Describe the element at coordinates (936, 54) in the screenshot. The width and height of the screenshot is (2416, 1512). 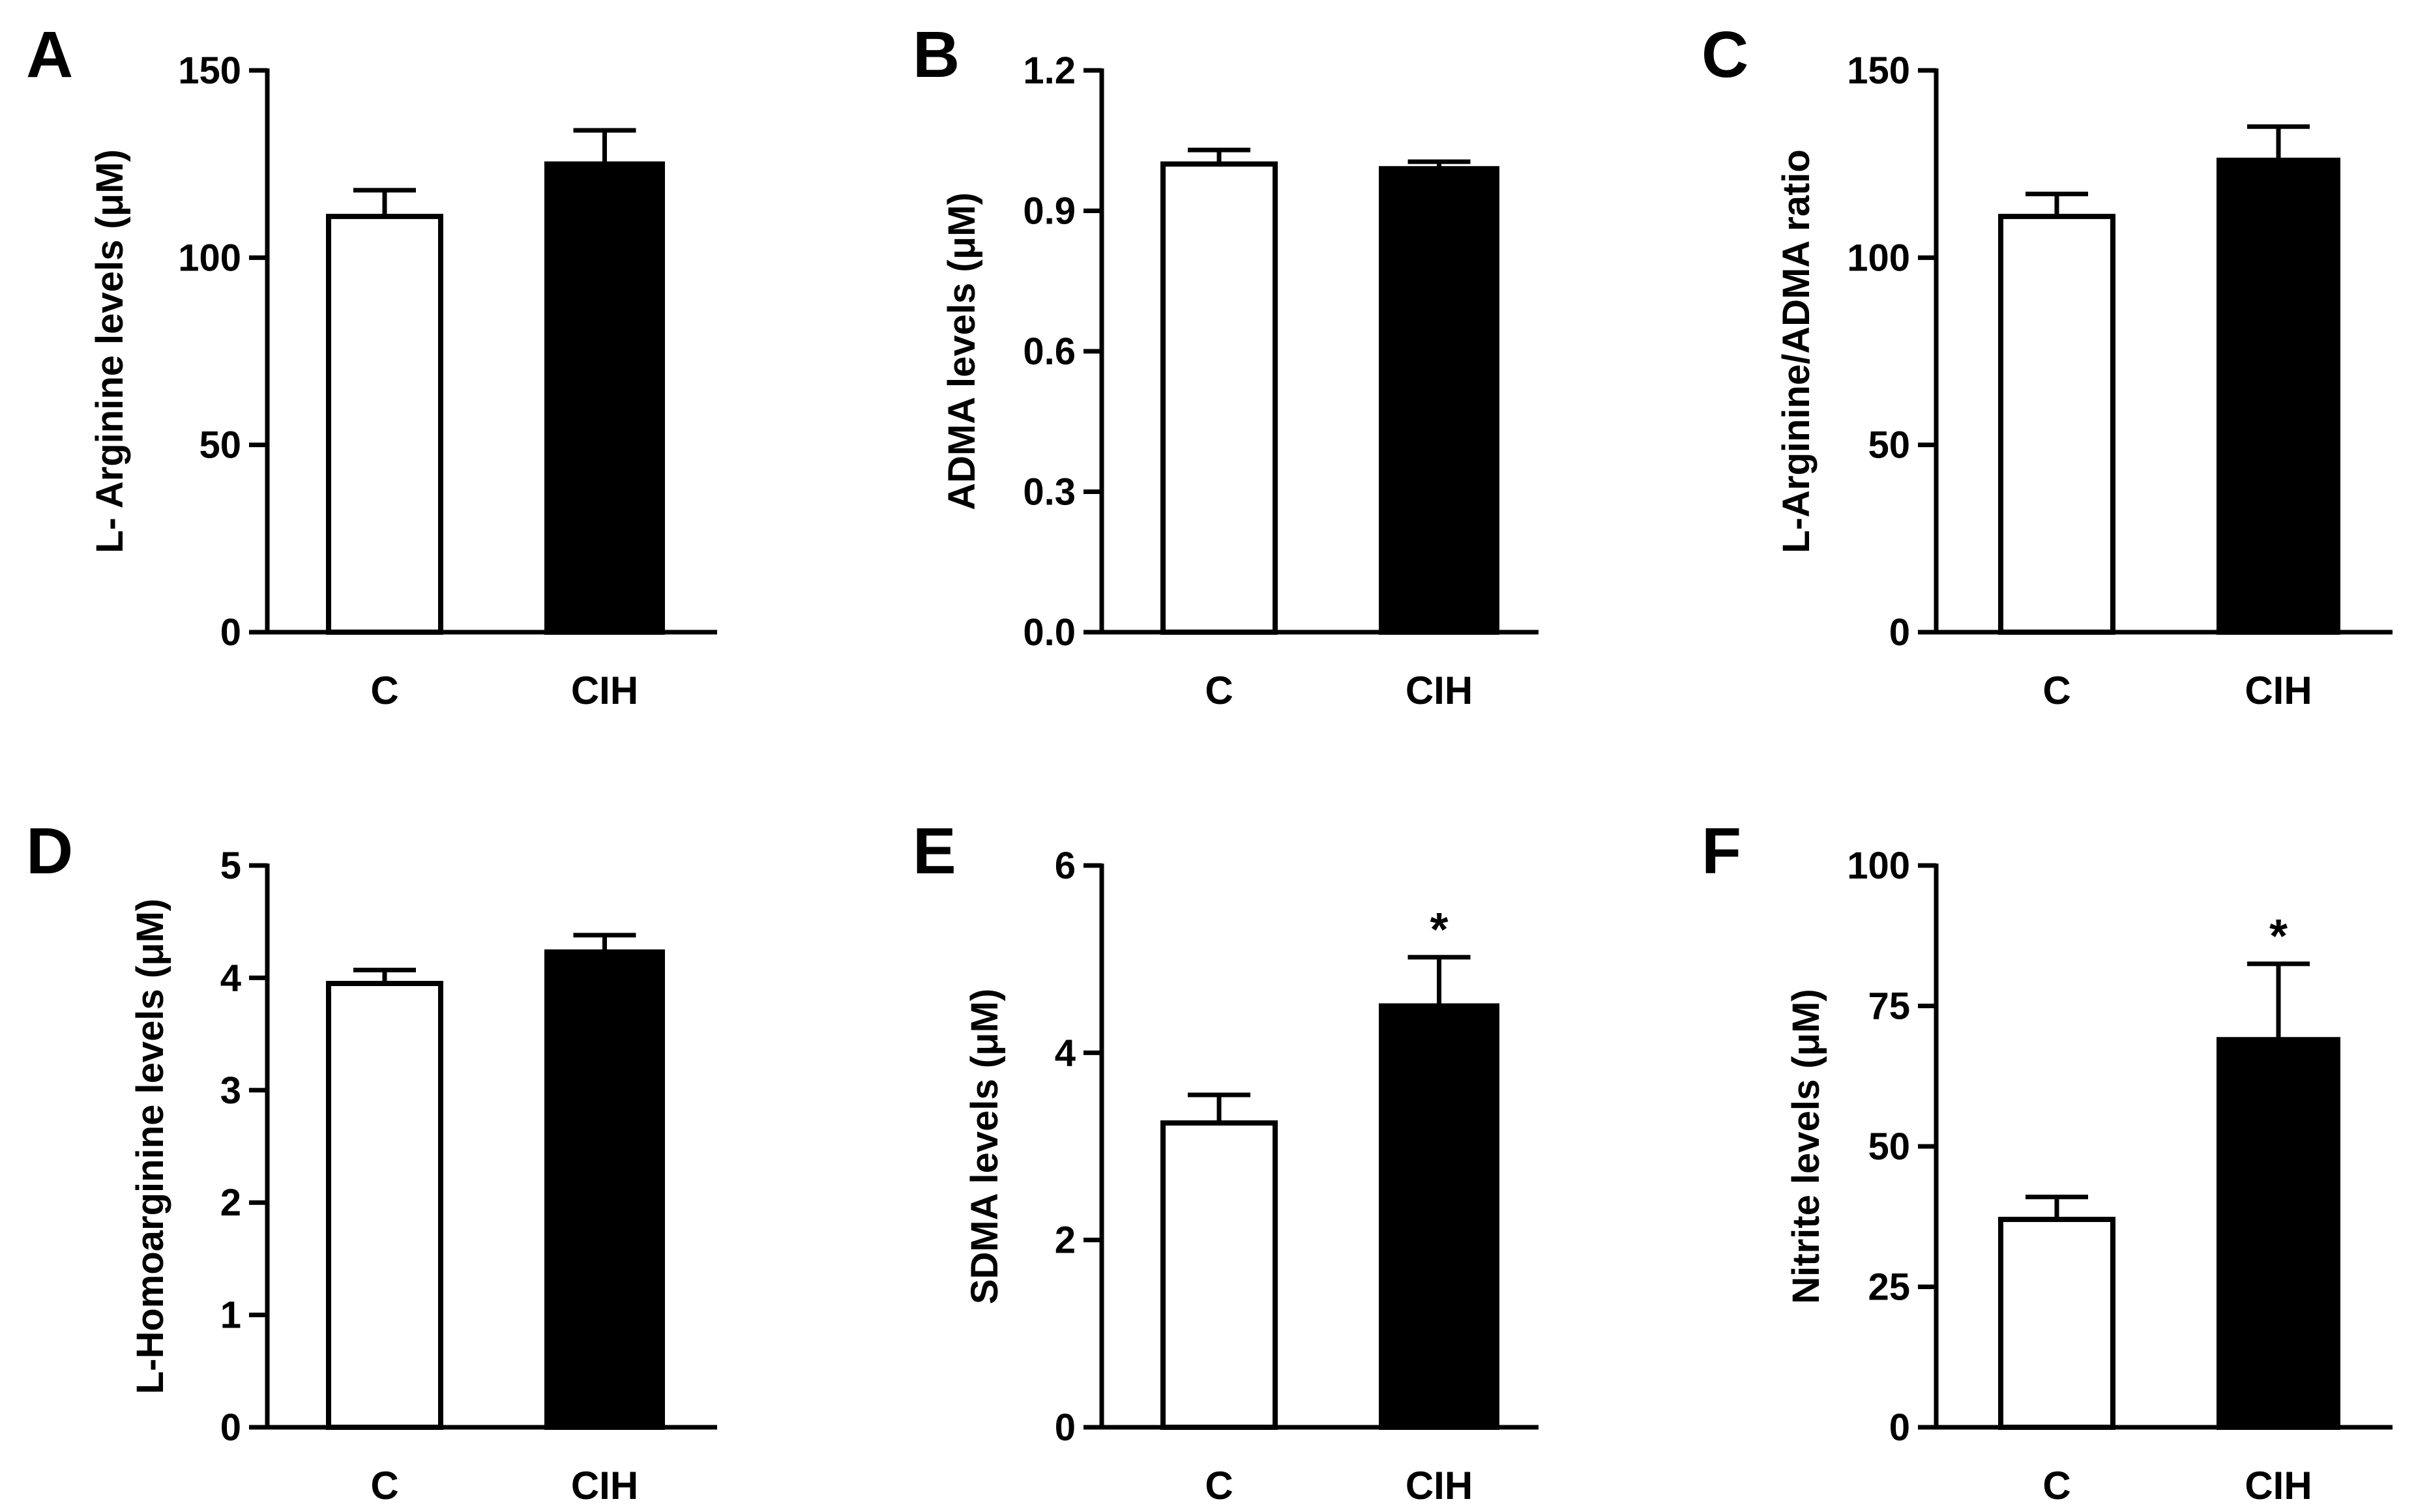
I see `panel-letter: B` at that location.